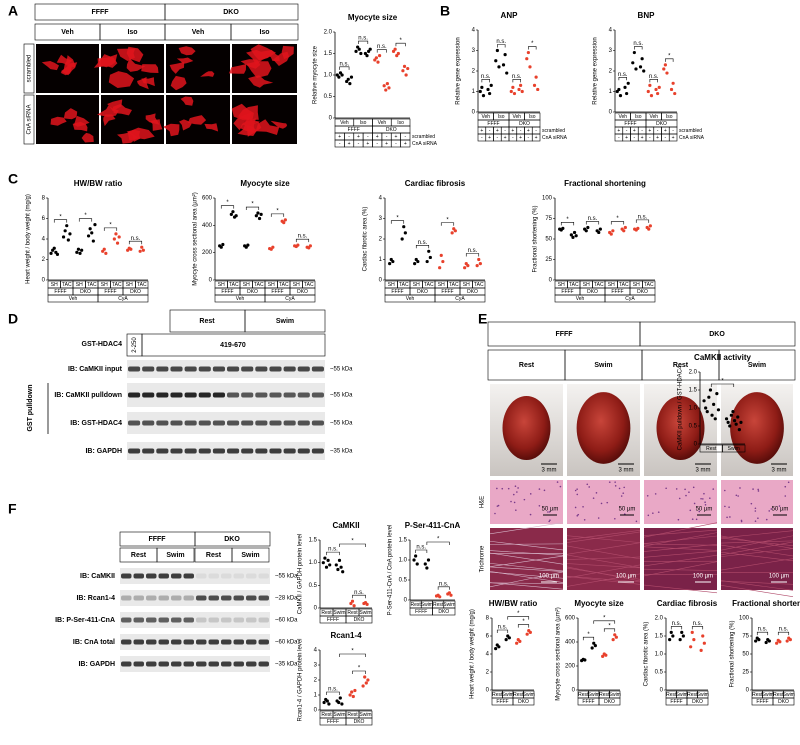 The height and width of the screenshot is (745, 800). I want to click on label: P-Ser-411-CnA, so click(433, 525).